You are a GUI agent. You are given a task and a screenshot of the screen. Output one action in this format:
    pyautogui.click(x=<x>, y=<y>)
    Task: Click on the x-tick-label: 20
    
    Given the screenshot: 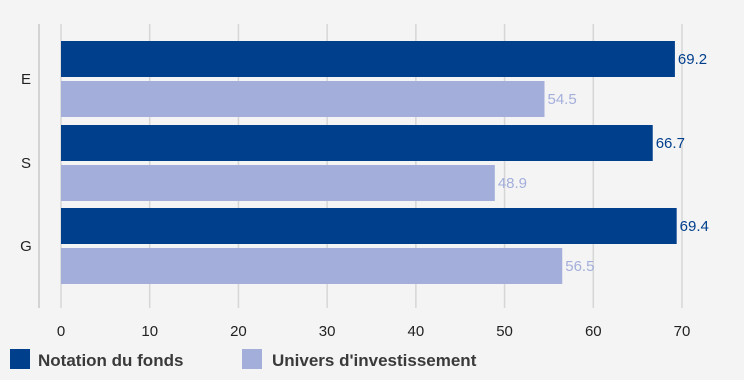 What is the action you would take?
    pyautogui.click(x=238, y=331)
    